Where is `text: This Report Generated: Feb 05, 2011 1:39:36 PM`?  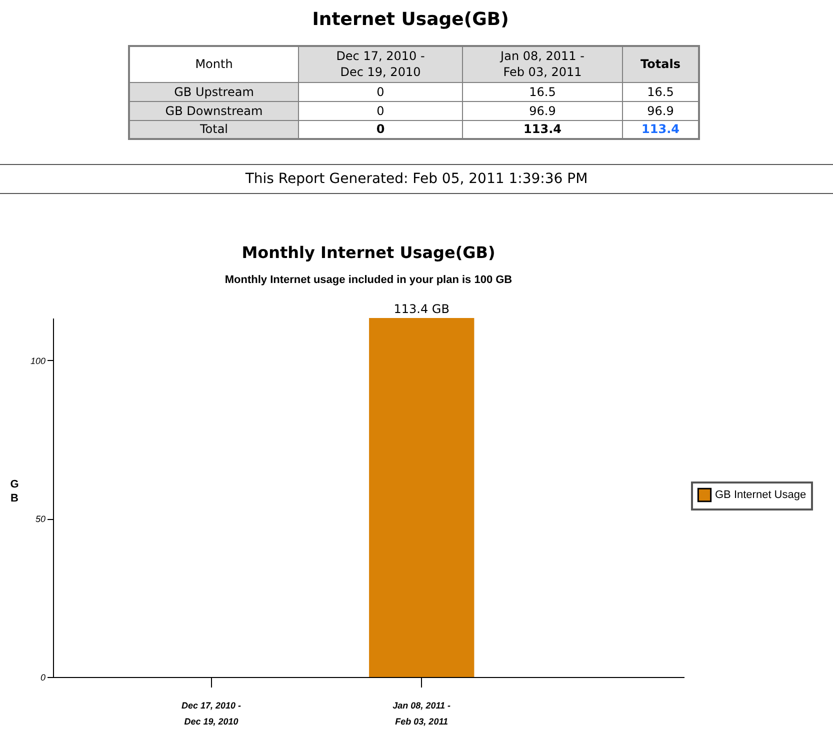 text: This Report Generated: Feb 05, 2011 1:39:36 PM is located at coordinates (416, 179).